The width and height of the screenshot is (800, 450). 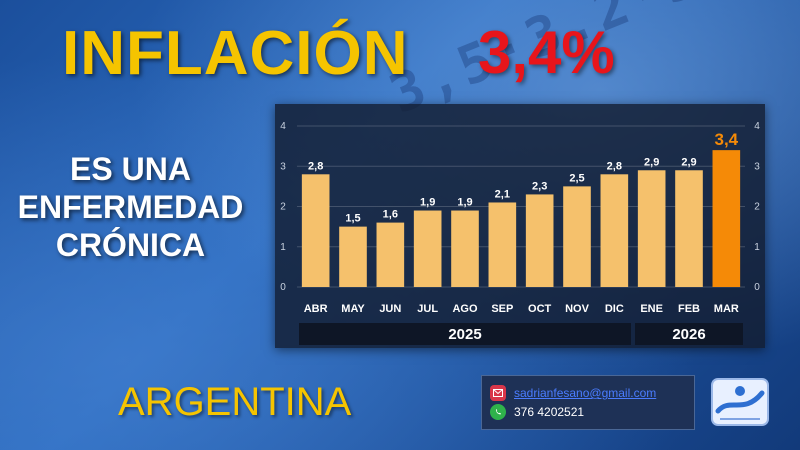 I want to click on category-label: MAR, so click(x=726, y=309).